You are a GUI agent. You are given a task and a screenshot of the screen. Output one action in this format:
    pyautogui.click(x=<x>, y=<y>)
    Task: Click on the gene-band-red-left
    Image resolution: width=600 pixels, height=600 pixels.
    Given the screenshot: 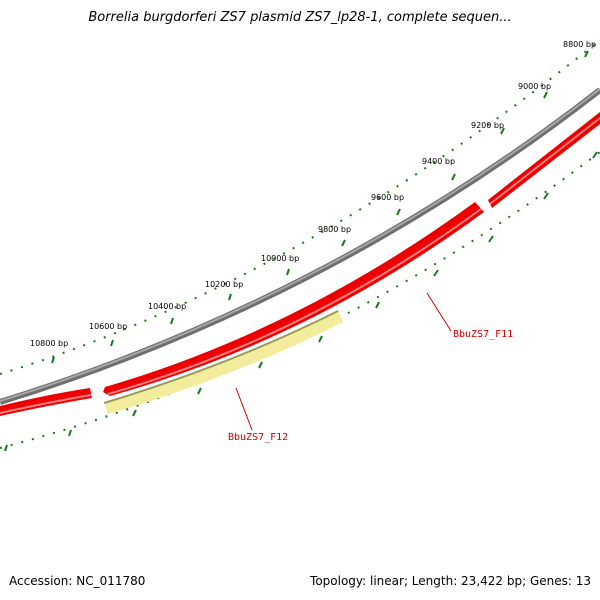 What is the action you would take?
    pyautogui.click(x=46, y=402)
    